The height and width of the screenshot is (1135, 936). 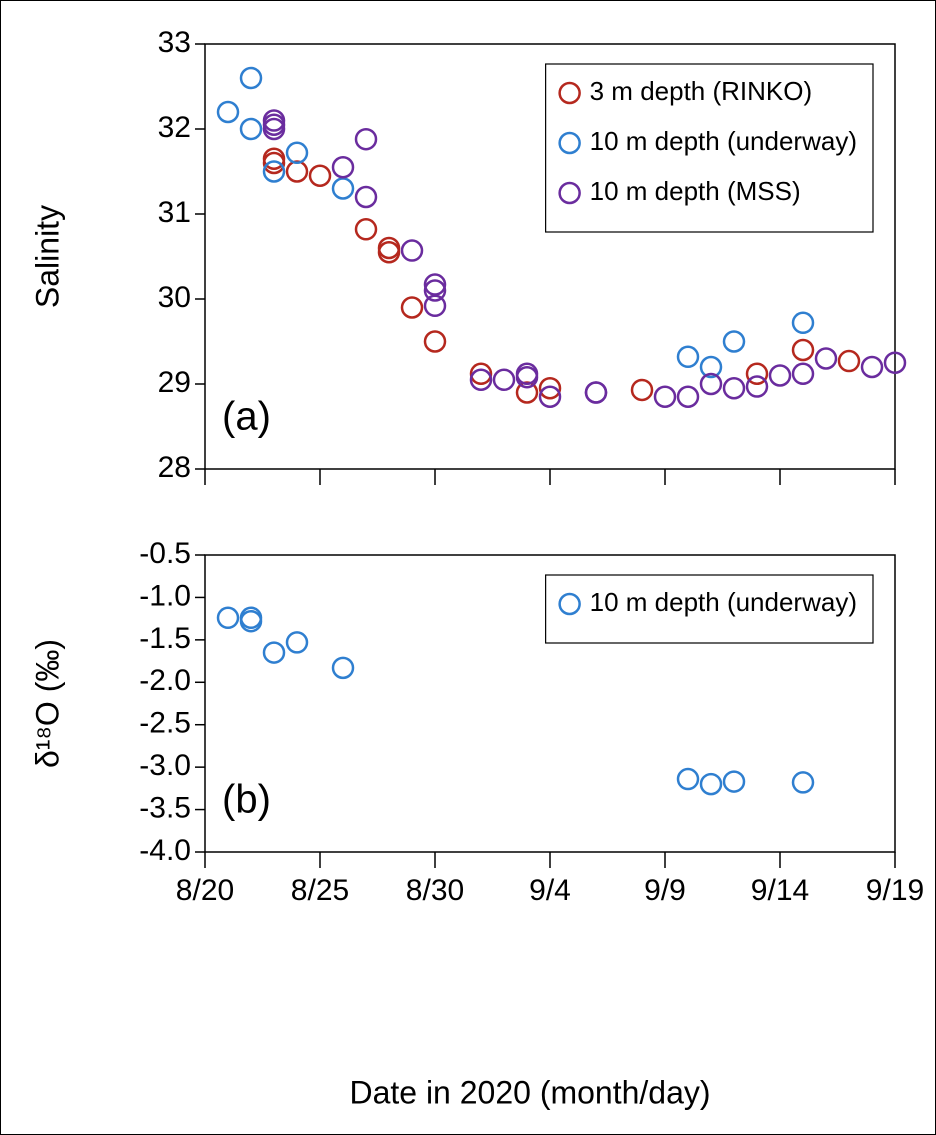 What do you see at coordinates (529, 1092) in the screenshot?
I see `x-axis-label: Date in 2020 (month/day)` at bounding box center [529, 1092].